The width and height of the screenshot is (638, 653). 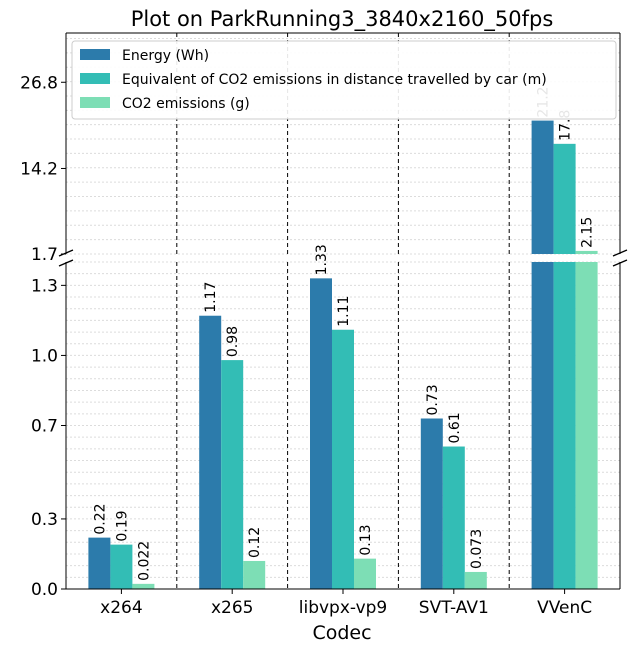 I want to click on bar-value-label: 2.15, so click(x=588, y=232).